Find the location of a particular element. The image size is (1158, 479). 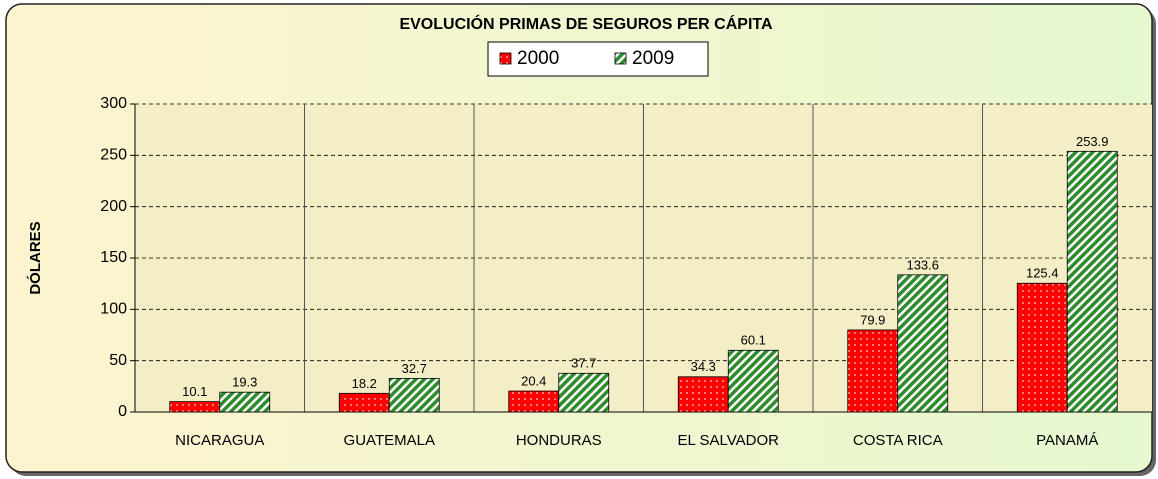

y-tick-label: 100 is located at coordinates (113, 309).